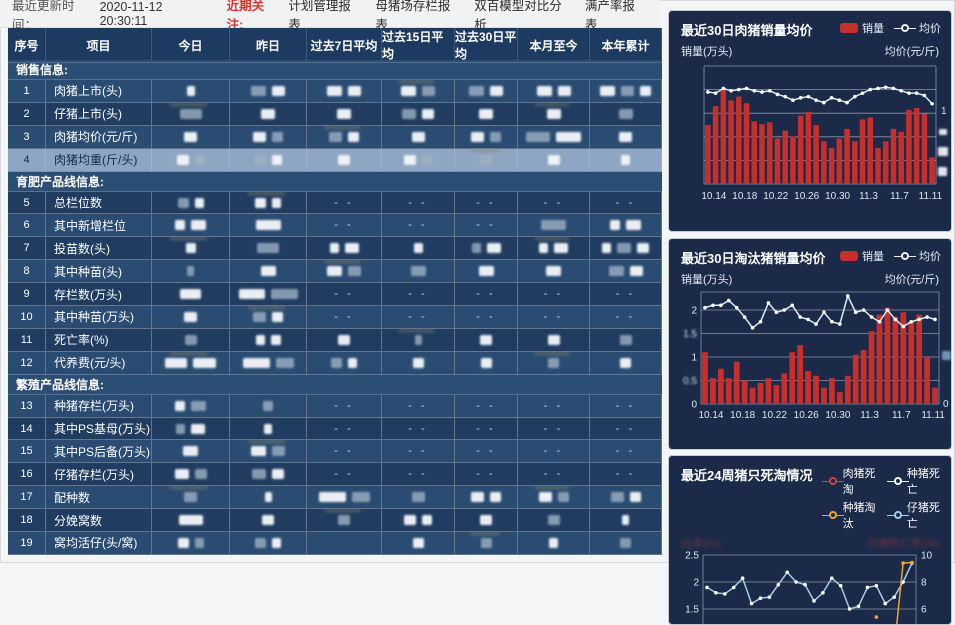  Describe the element at coordinates (876, 498) in the screenshot. I see `chart3-legend: 肉猪死淘 种猪死亡 种猪淘汰 仔猪死亡` at that location.